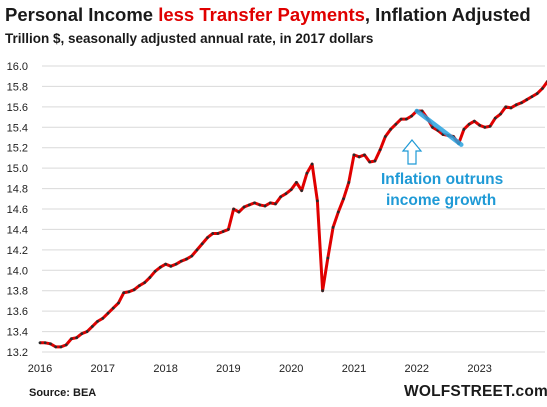 The image size is (547, 407). What do you see at coordinates (260, 369) in the screenshot?
I see `x-axis-tick-labels: 2016 2017 2018 2019 2020 2021 2022 2023` at bounding box center [260, 369].